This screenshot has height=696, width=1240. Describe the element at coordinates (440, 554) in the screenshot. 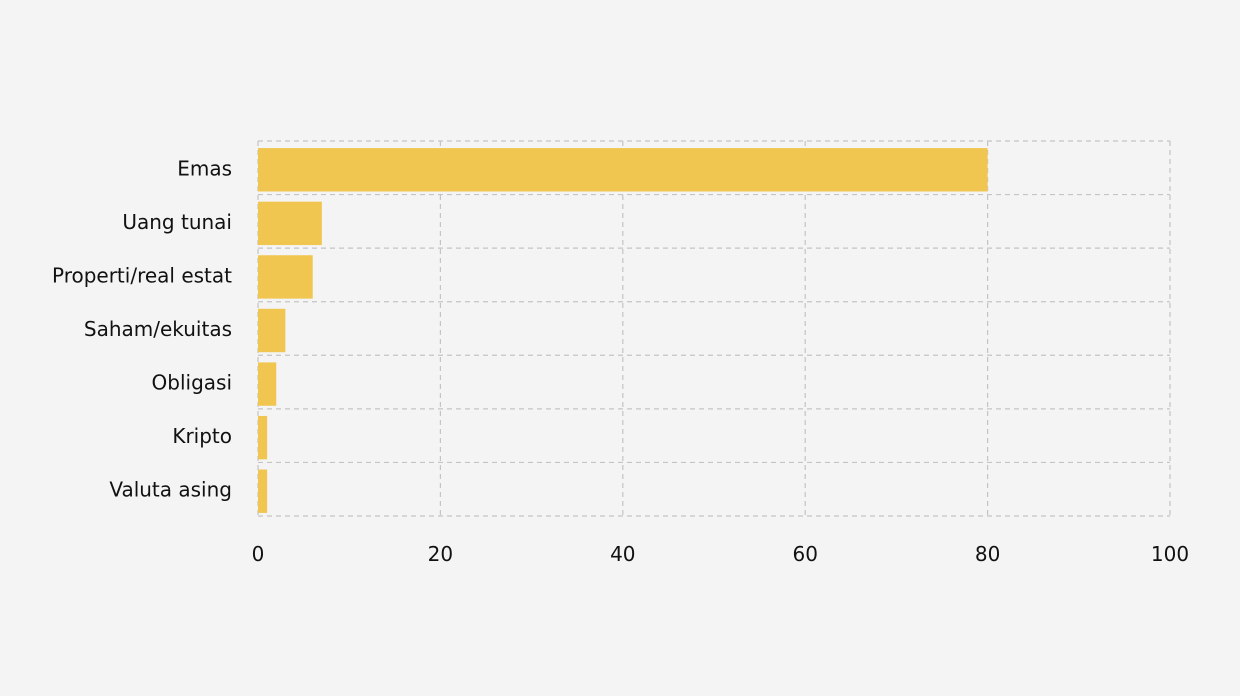

I see `x-tick-label: 20` at that location.